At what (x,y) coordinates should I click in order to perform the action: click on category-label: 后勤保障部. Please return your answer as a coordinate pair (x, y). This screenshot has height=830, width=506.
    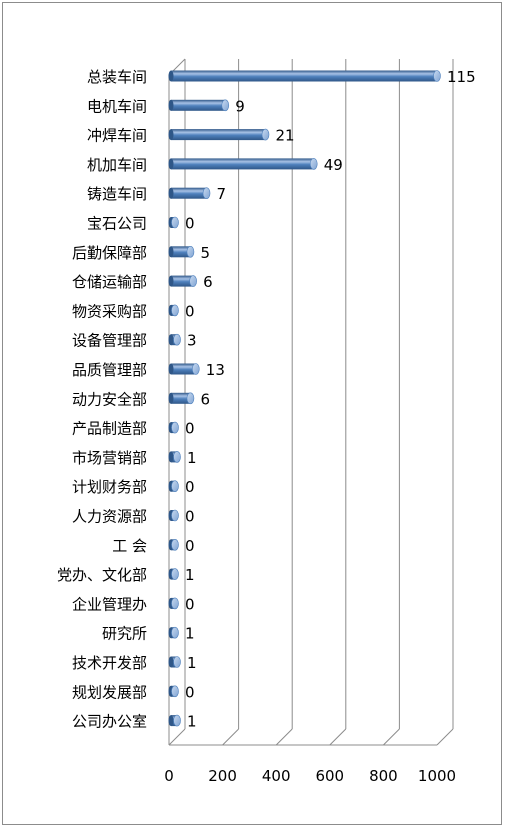
    Looking at the image, I should click on (109, 253).